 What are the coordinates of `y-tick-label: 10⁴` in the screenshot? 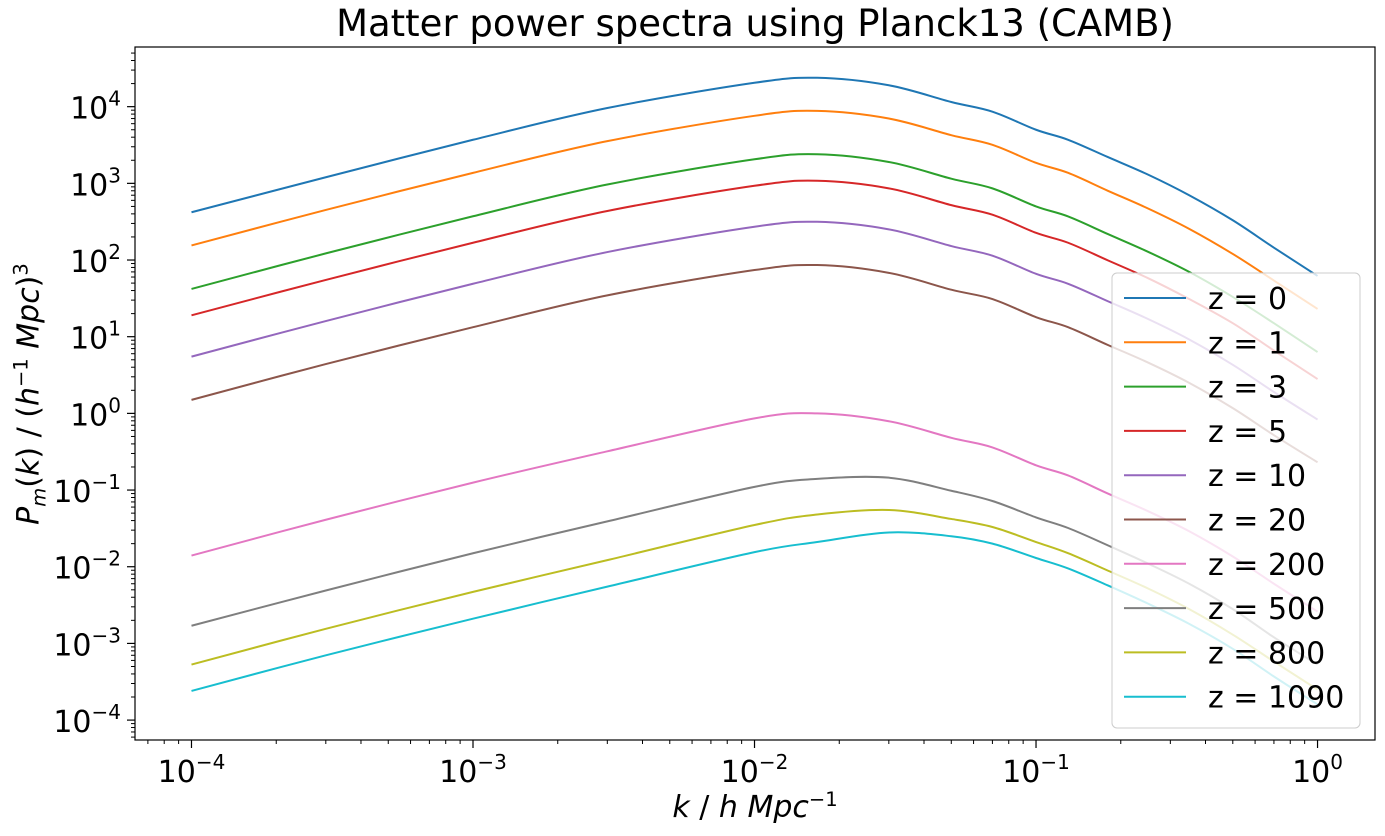 It's located at (95, 107).